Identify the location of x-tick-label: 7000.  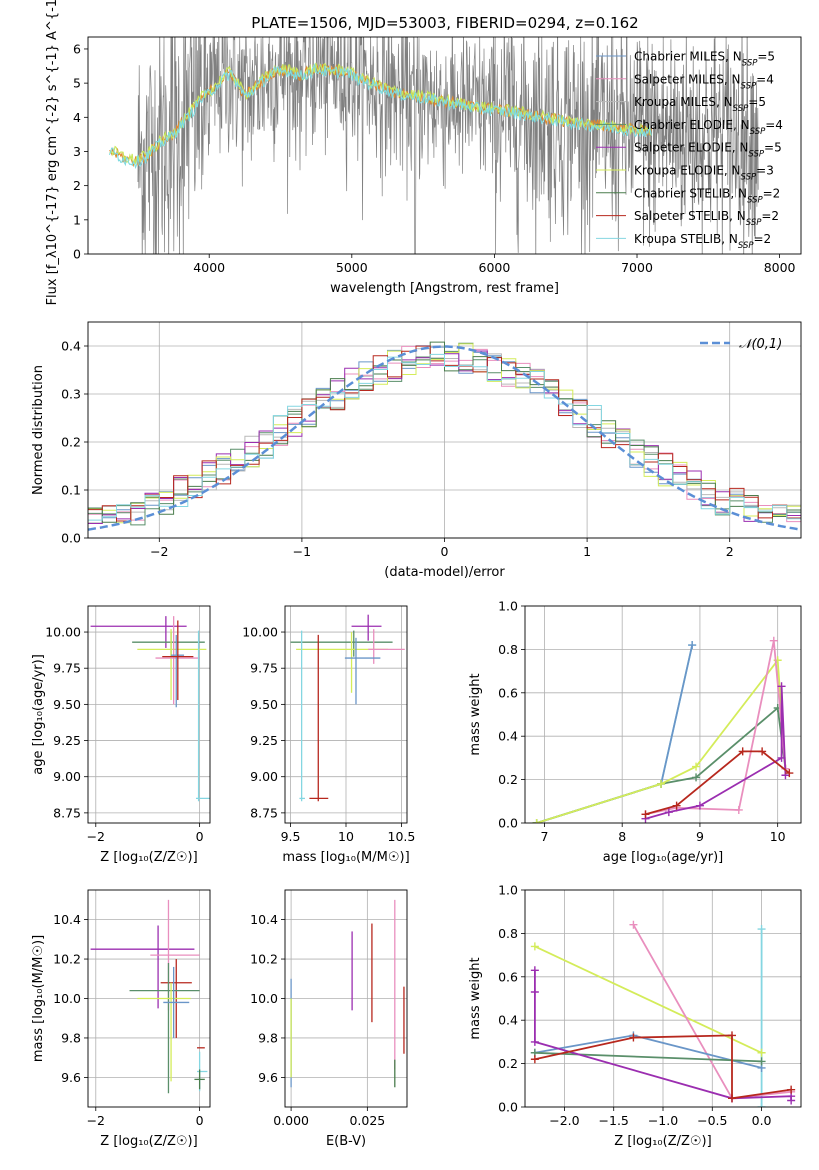
(637, 267).